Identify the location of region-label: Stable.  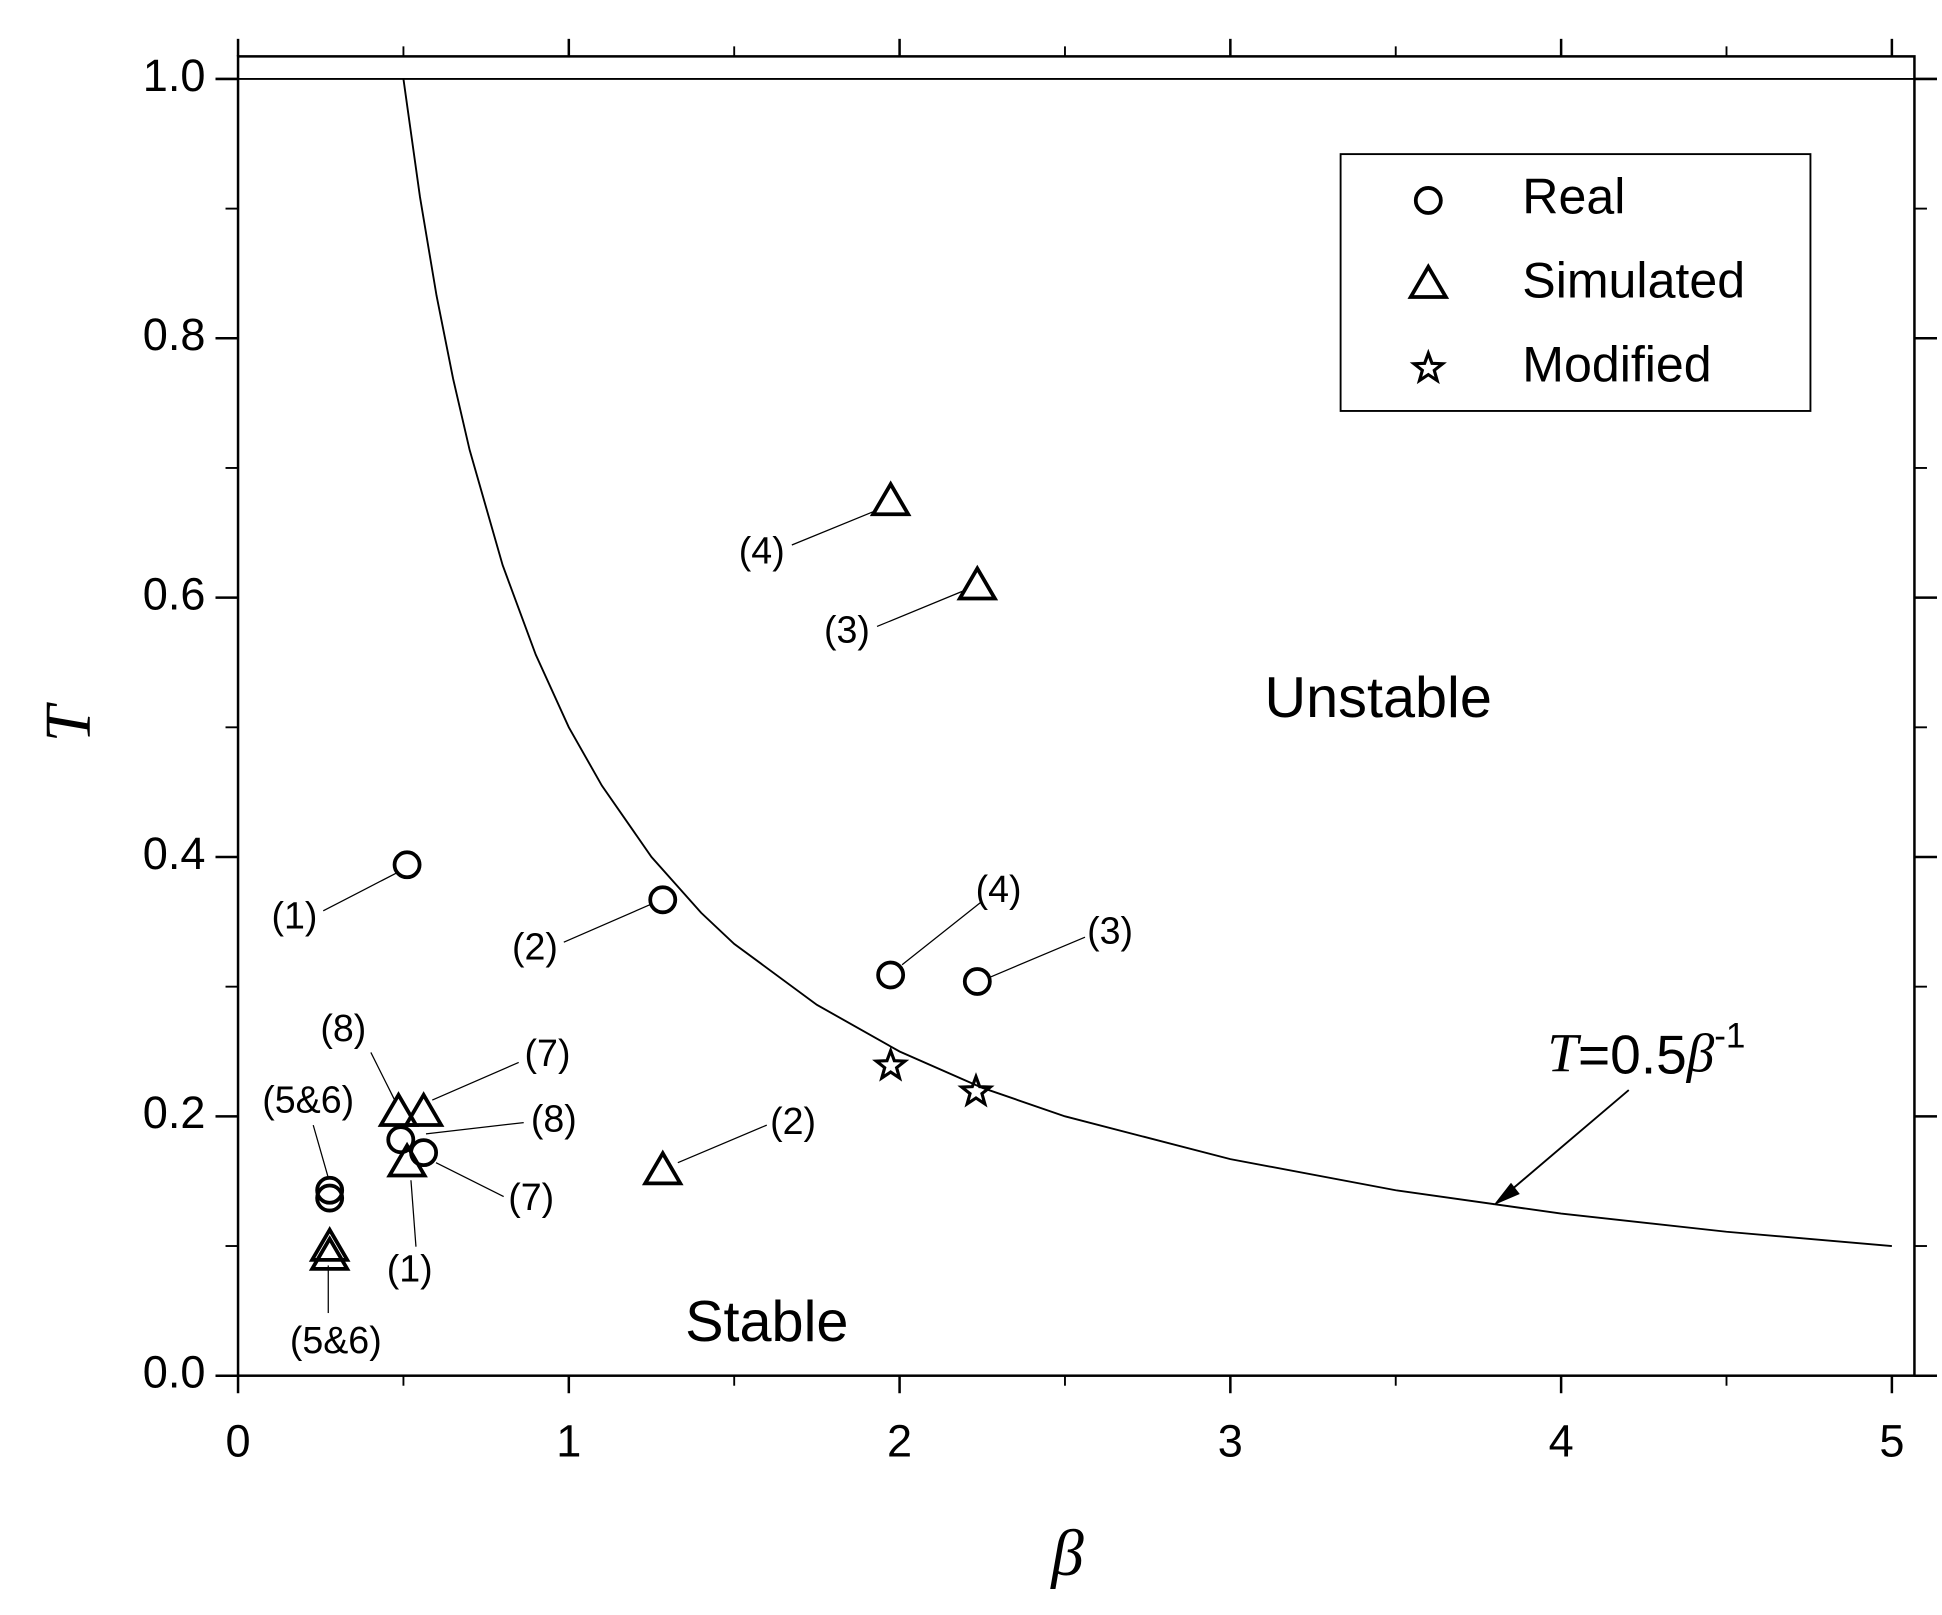
(766, 1322).